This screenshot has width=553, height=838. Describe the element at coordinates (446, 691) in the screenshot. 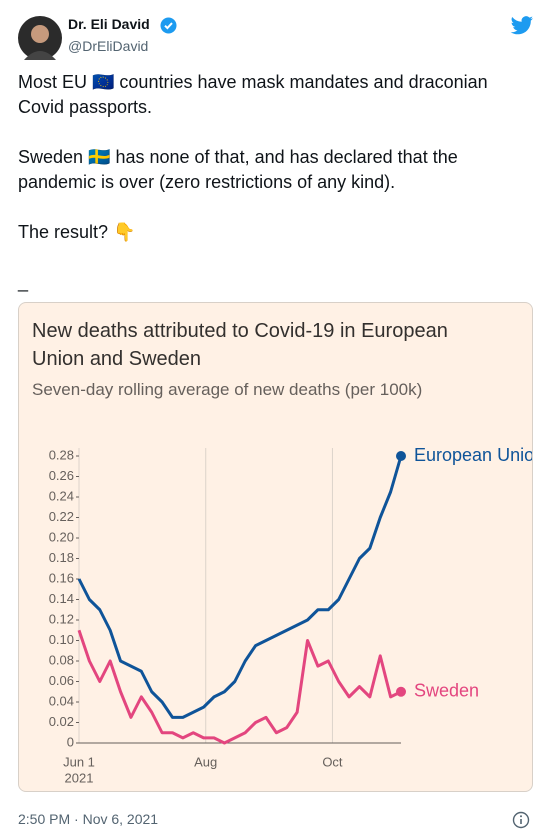

I see `series-label: Sweden` at that location.